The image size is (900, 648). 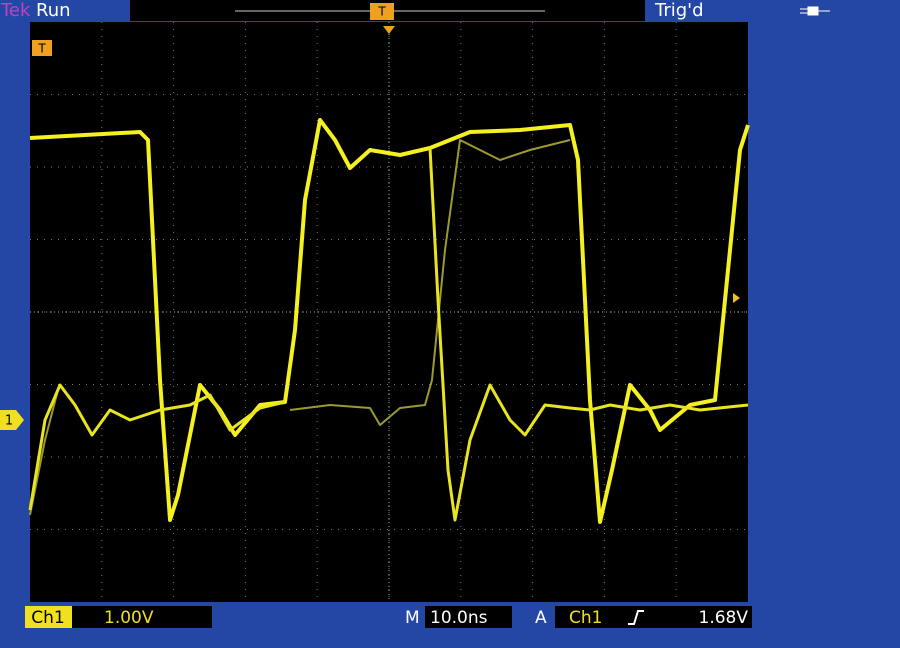 What do you see at coordinates (679, 10) in the screenshot?
I see `trigger-state: Trig'd` at bounding box center [679, 10].